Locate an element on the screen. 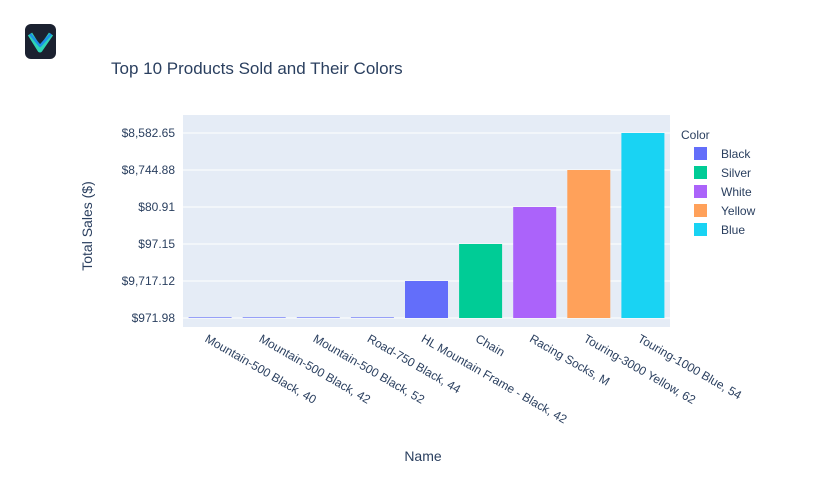  legend-item-yellow: Yellow is located at coordinates (725, 211).